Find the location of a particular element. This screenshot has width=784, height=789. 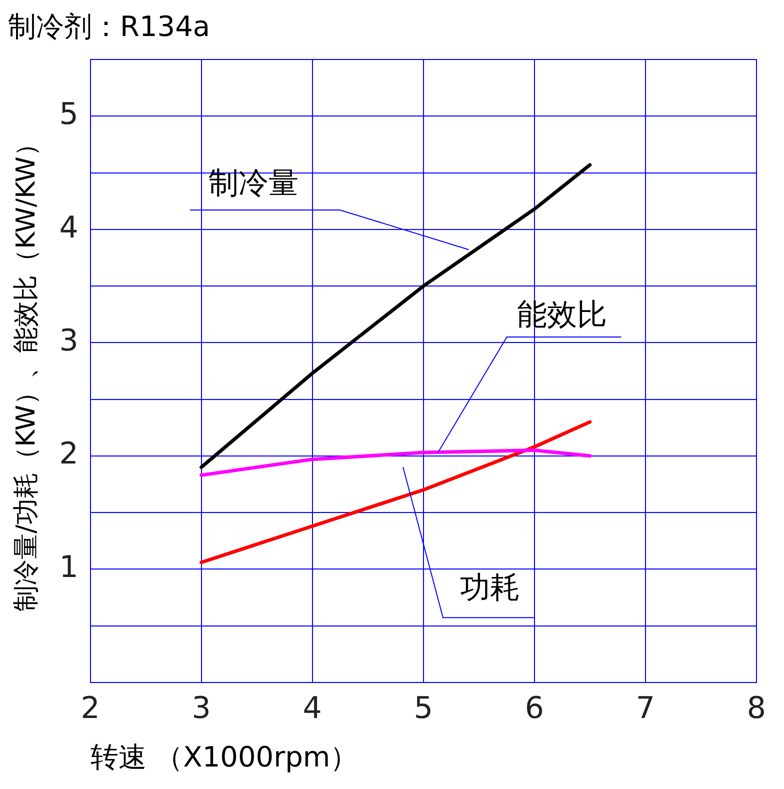

x-axis-title: 转速 （X1000rpm） is located at coordinates (224, 757).